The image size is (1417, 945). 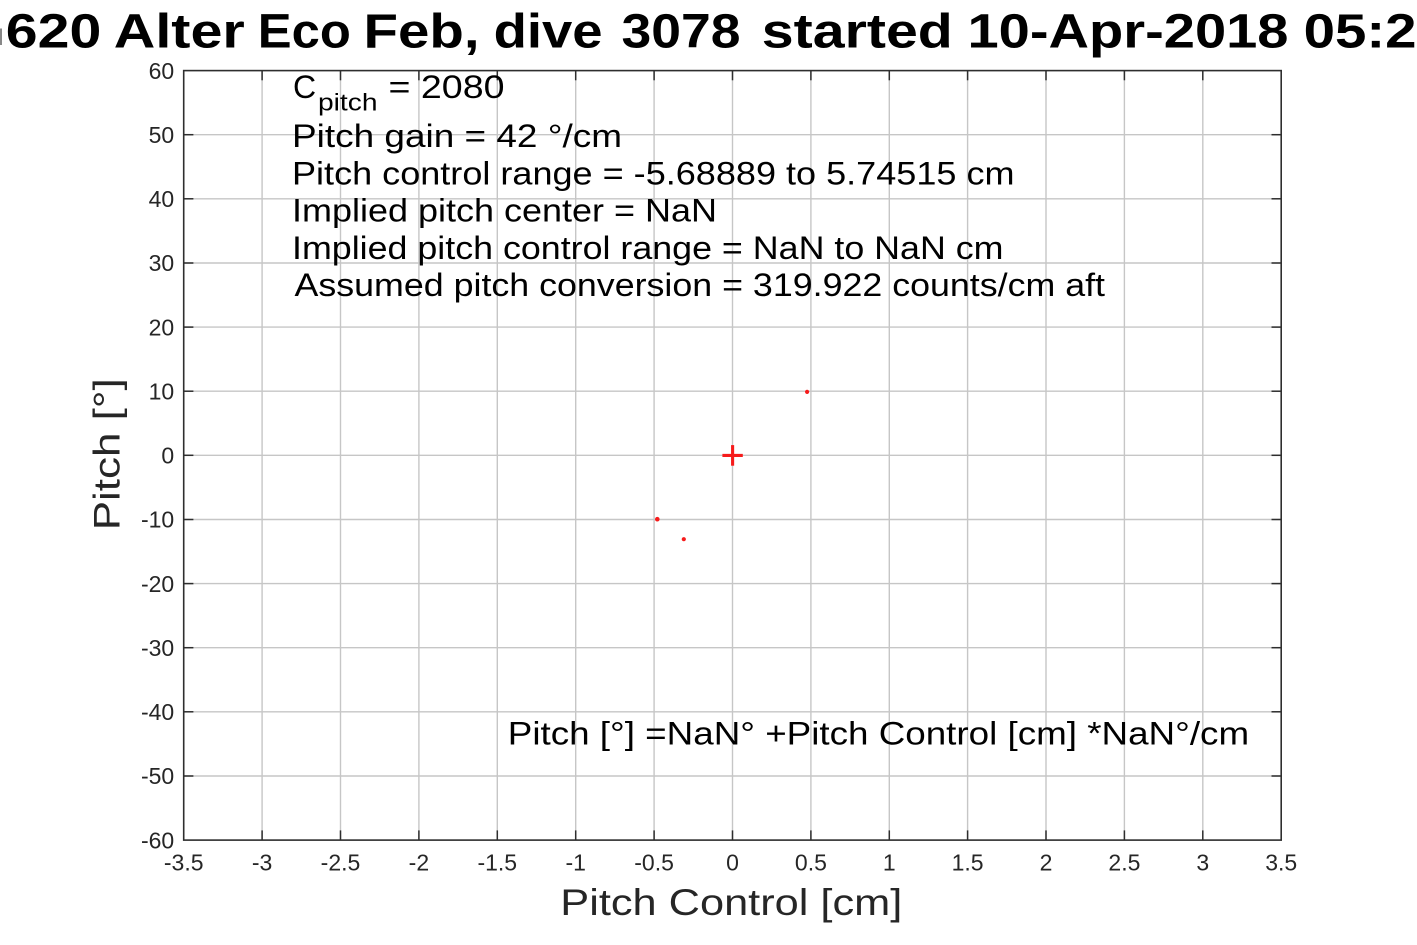 What do you see at coordinates (654, 863) in the screenshot?
I see `svg-text: -0.5` at bounding box center [654, 863].